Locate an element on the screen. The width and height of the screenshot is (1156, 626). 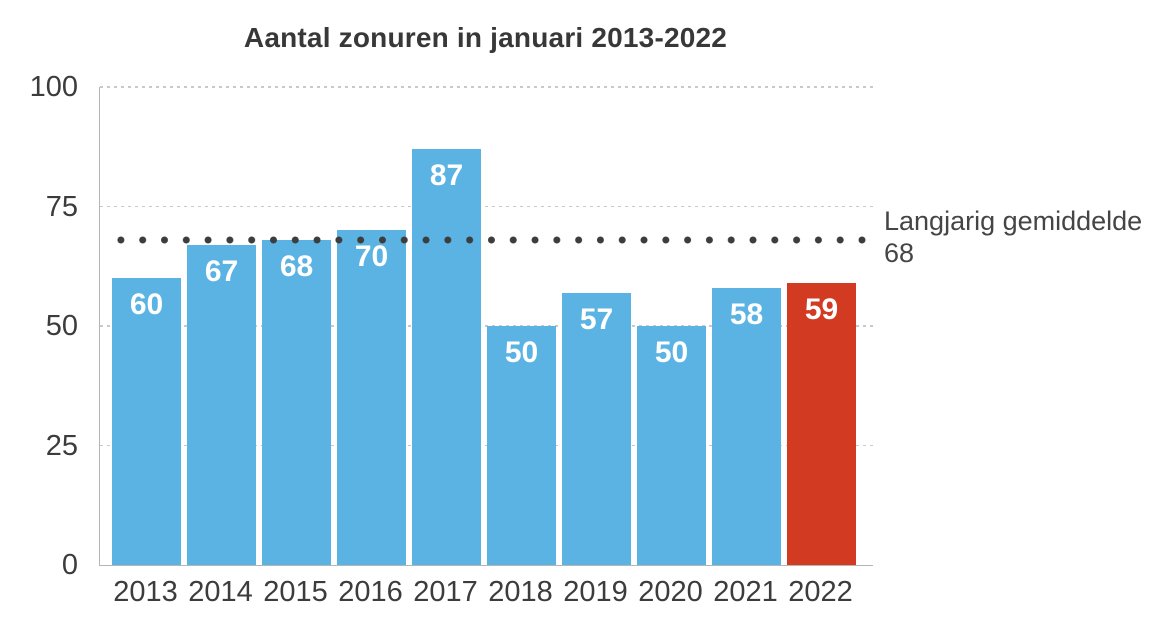
x-tick-label: 2018 is located at coordinates (520, 592).